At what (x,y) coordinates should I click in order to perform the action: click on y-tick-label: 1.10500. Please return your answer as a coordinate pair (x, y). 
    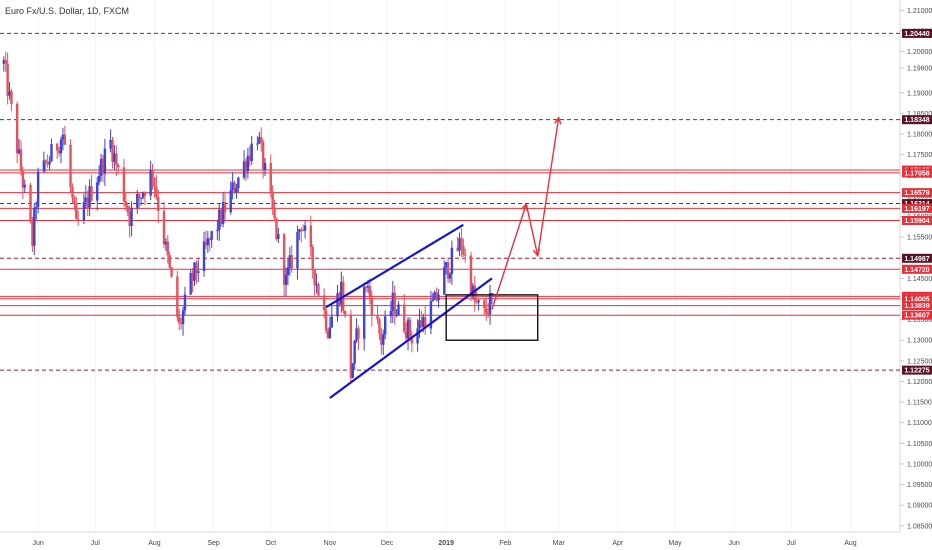
    Looking at the image, I should click on (919, 444).